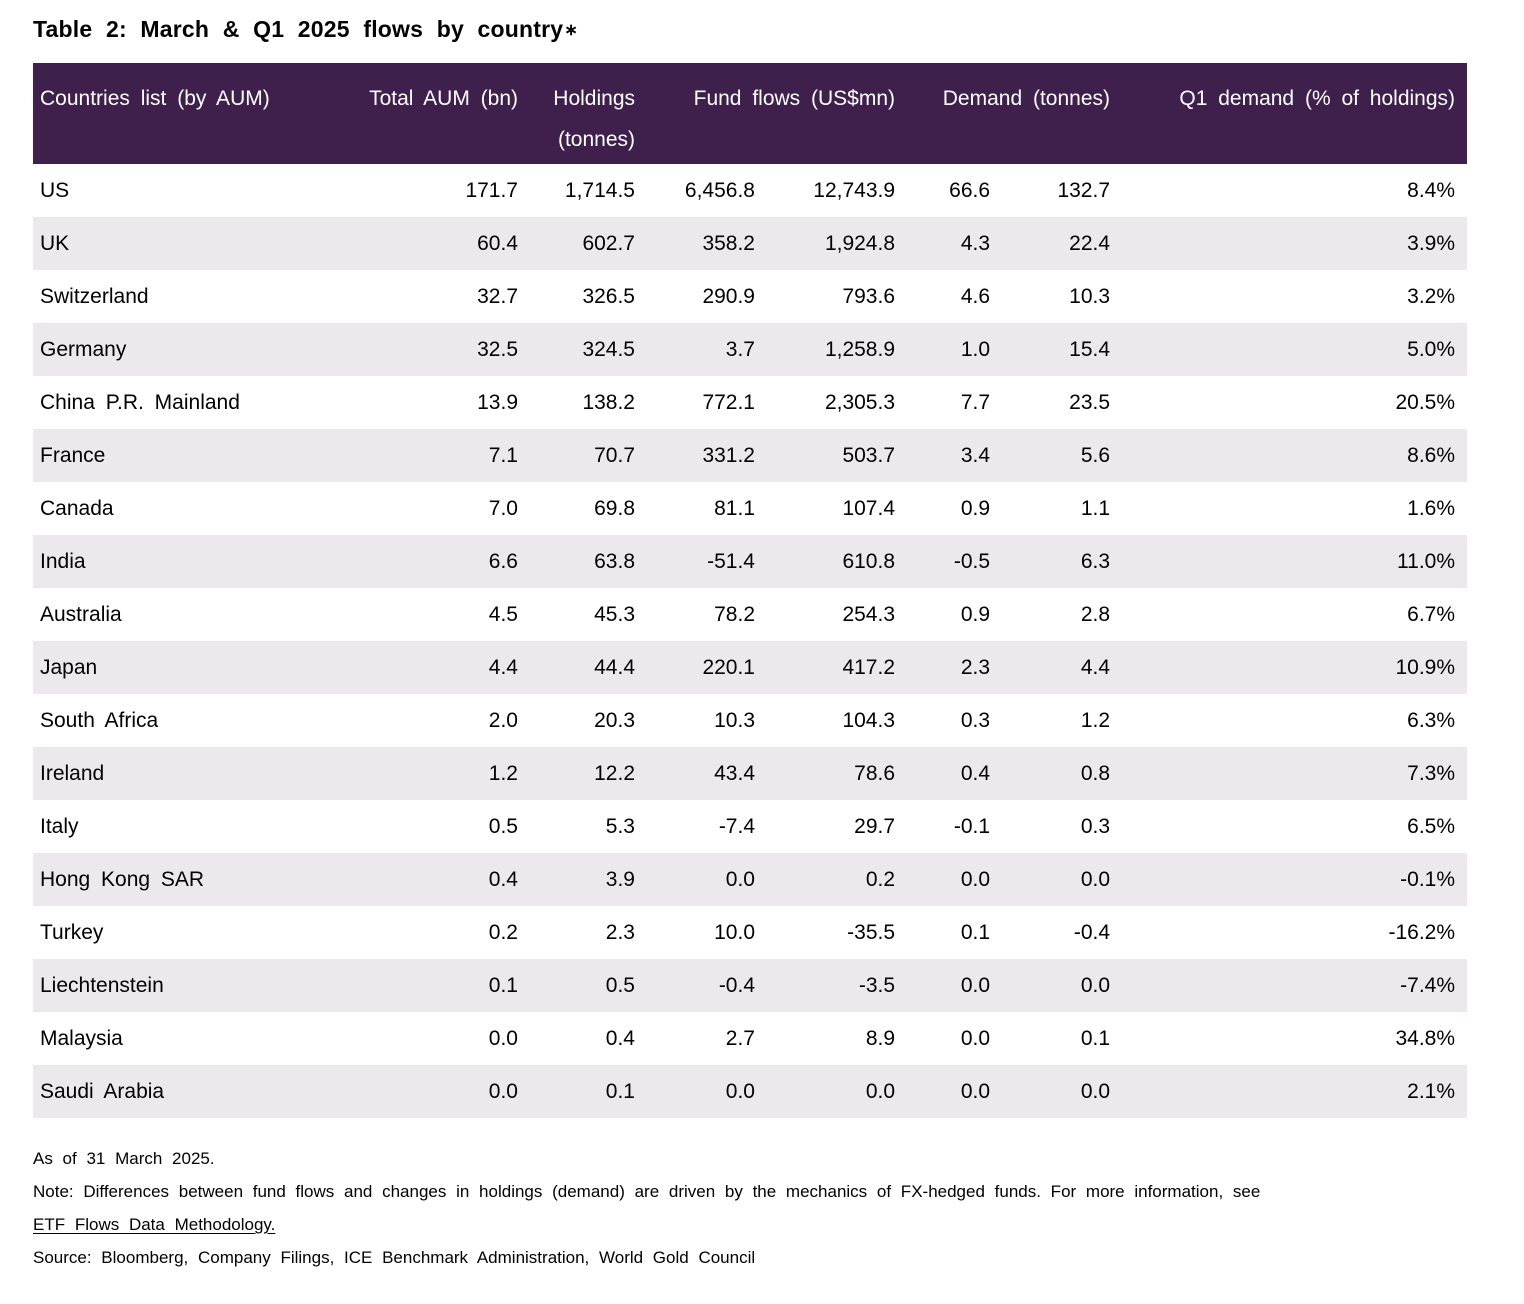 The width and height of the screenshot is (1524, 1304). I want to click on cell-country: Liechtenstein, so click(102, 985).